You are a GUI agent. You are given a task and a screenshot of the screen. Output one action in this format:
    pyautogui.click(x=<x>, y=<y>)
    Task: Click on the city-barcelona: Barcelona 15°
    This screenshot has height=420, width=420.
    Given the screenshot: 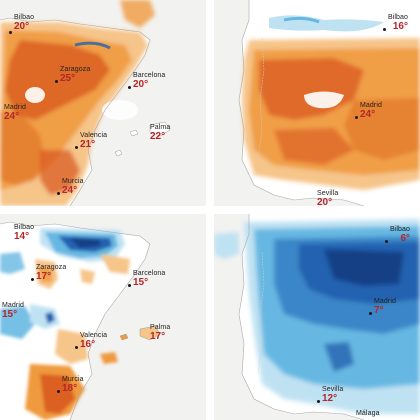 What is the action you would take?
    pyautogui.click(x=147, y=279)
    